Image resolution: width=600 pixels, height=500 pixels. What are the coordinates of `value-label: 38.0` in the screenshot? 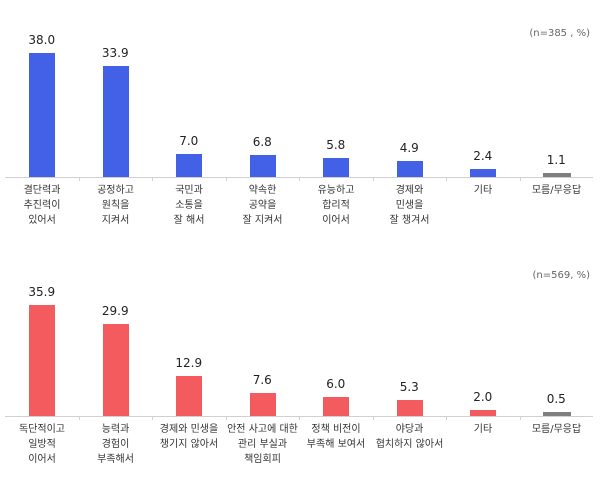 It's located at (42, 40).